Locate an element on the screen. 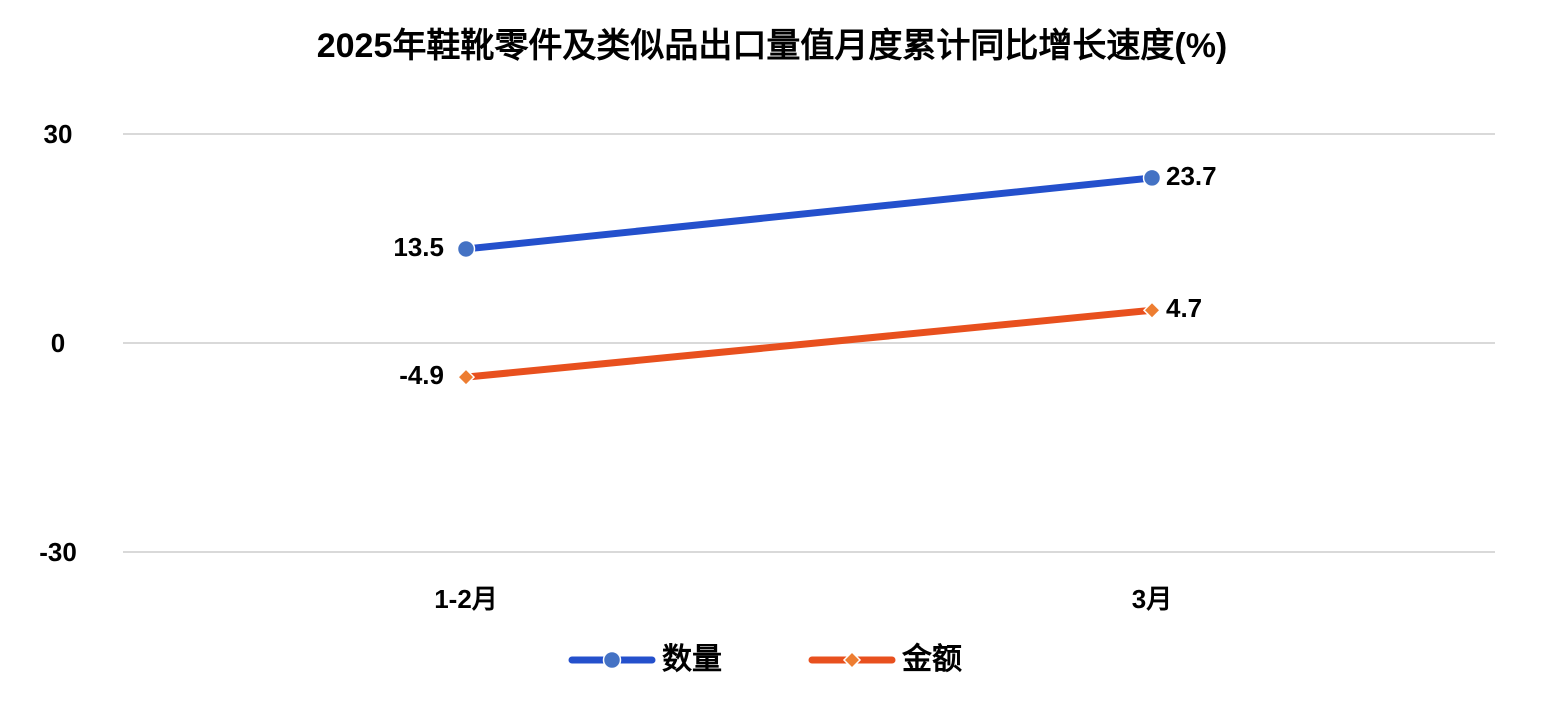 The height and width of the screenshot is (707, 1543). data-label: 4.7 is located at coordinates (1184, 308).